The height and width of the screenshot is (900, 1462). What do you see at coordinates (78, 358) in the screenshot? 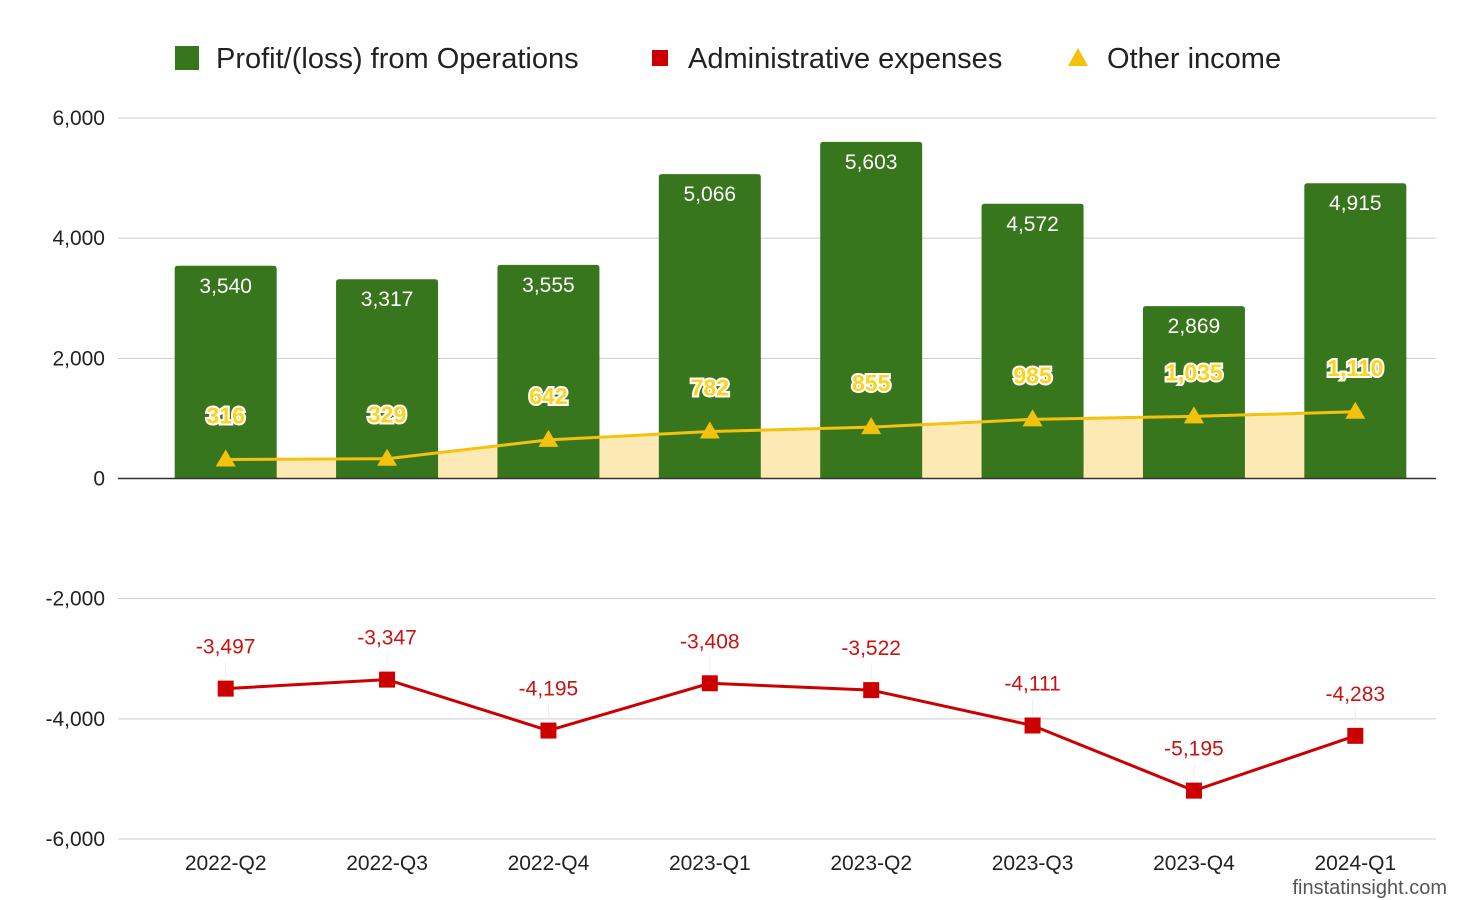
I see `y-tick-label: 2,000` at bounding box center [78, 358].